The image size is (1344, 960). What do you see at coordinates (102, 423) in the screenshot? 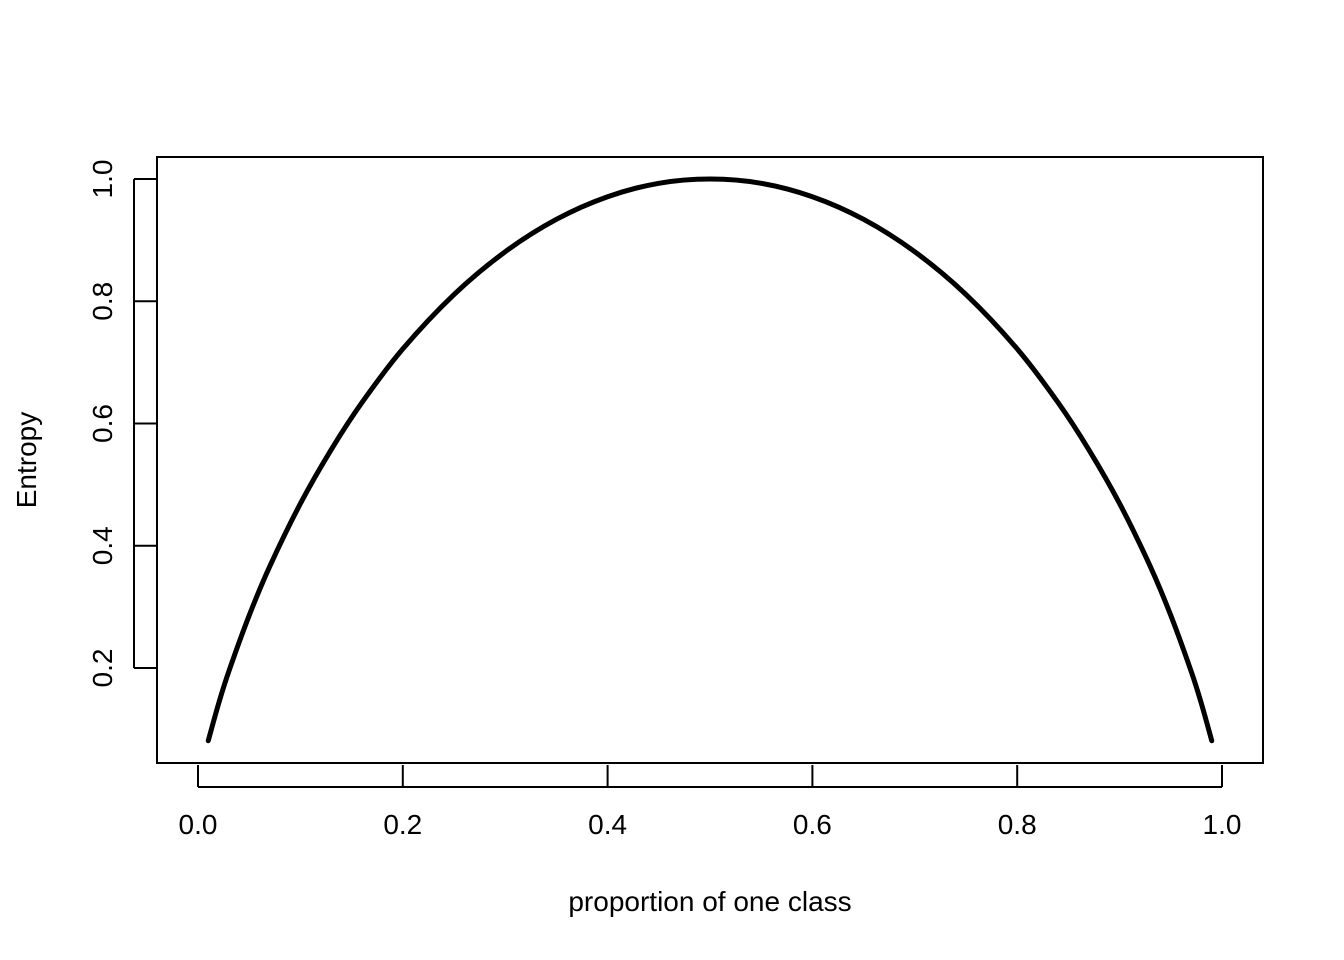
I see `y-tick-label: 0.6` at bounding box center [102, 423].